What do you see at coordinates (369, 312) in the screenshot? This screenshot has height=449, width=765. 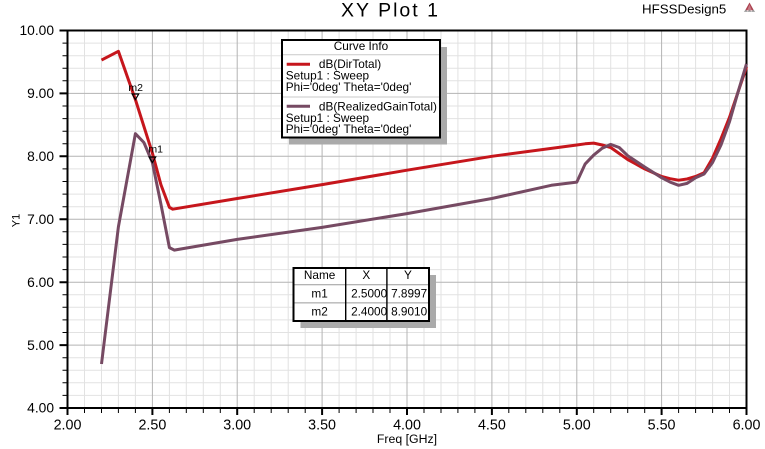 I see `svg-text: 2.4000` at bounding box center [369, 312].